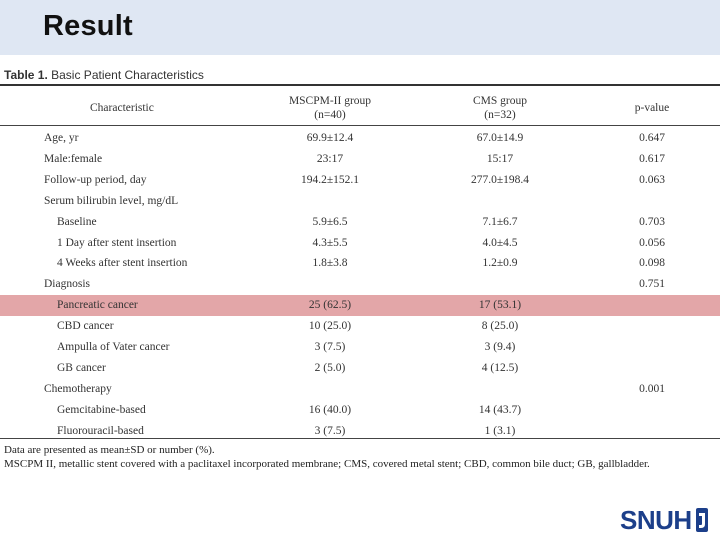  What do you see at coordinates (500, 115) in the screenshot?
I see `header-group2-n: (n=32)` at bounding box center [500, 115].